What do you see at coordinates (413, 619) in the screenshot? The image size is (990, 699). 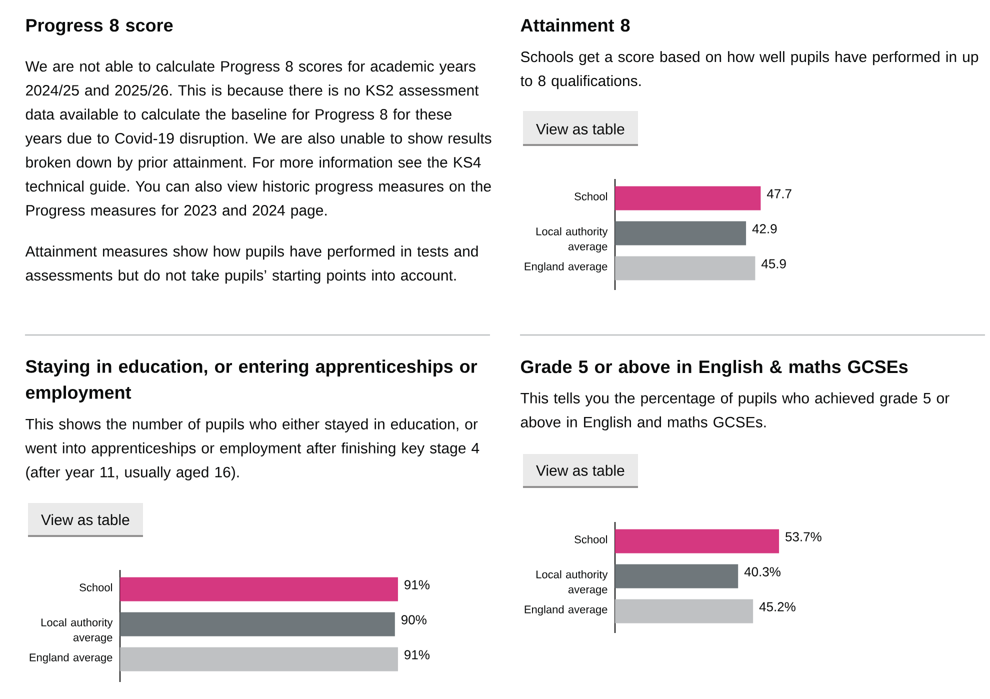 I see `data-label: 90%` at bounding box center [413, 619].